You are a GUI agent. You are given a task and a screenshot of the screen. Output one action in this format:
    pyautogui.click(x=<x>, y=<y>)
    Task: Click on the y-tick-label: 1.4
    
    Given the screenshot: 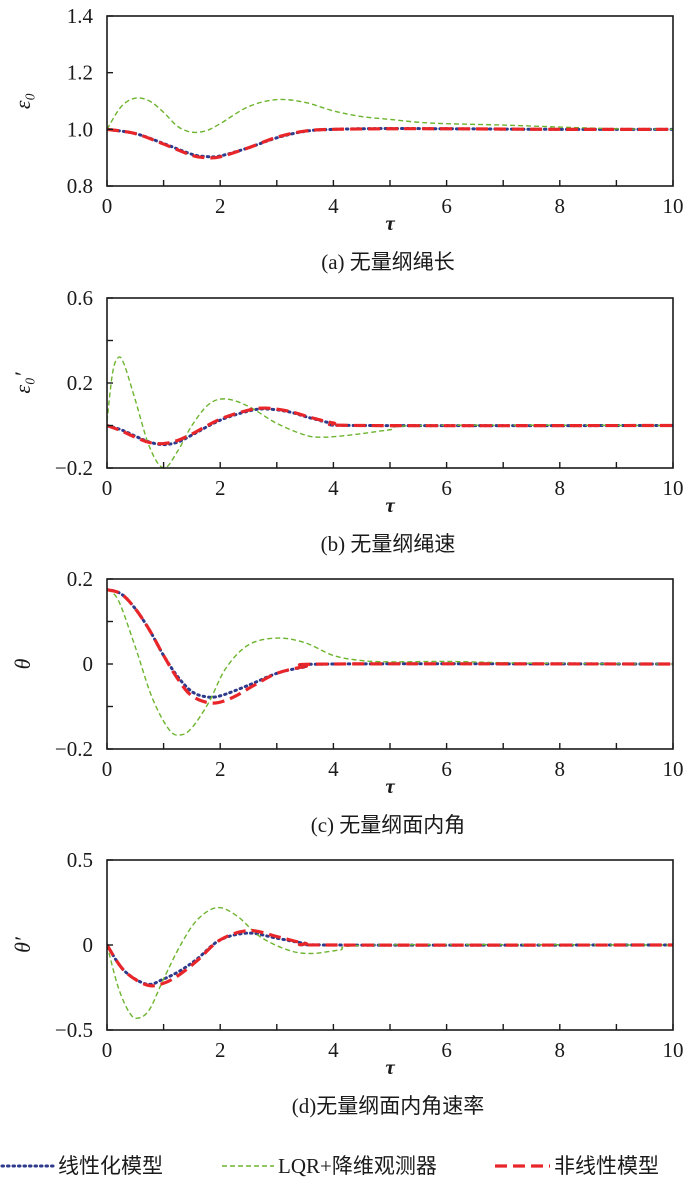 What is the action you would take?
    pyautogui.click(x=80, y=16)
    